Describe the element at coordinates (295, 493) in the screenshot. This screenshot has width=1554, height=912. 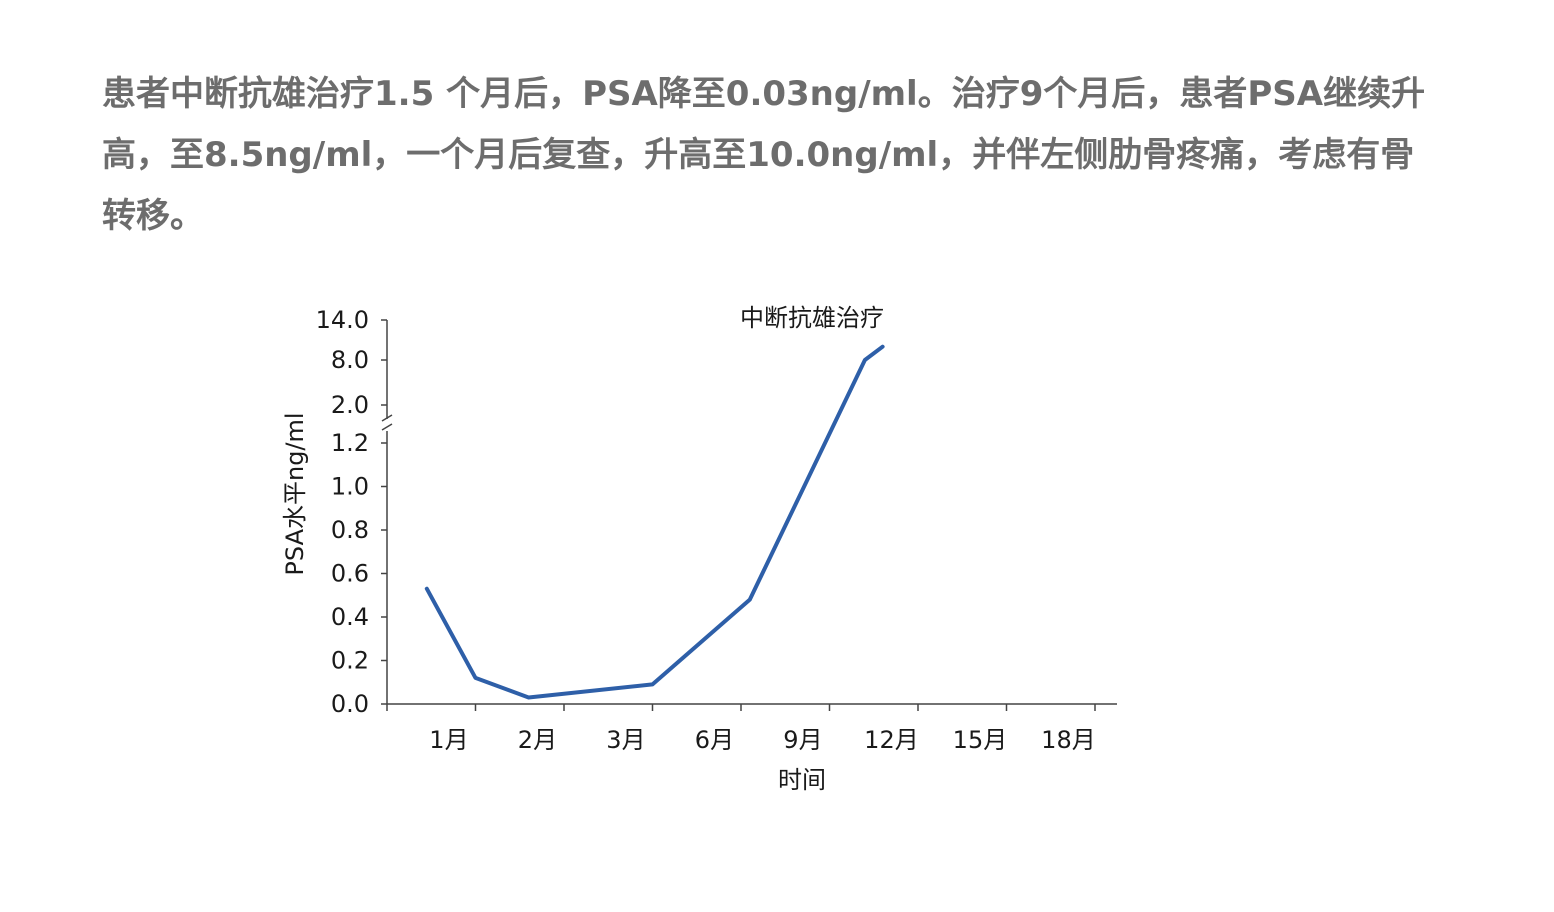
I see `y-axis-title: PSA水平ng/ml` at that location.